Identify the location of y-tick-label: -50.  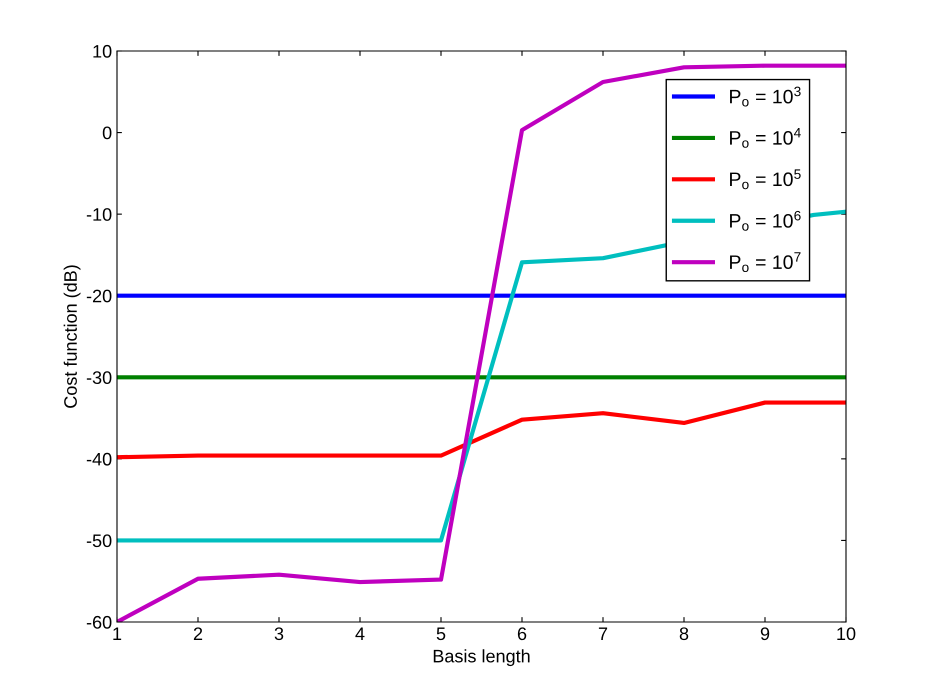
(99, 541).